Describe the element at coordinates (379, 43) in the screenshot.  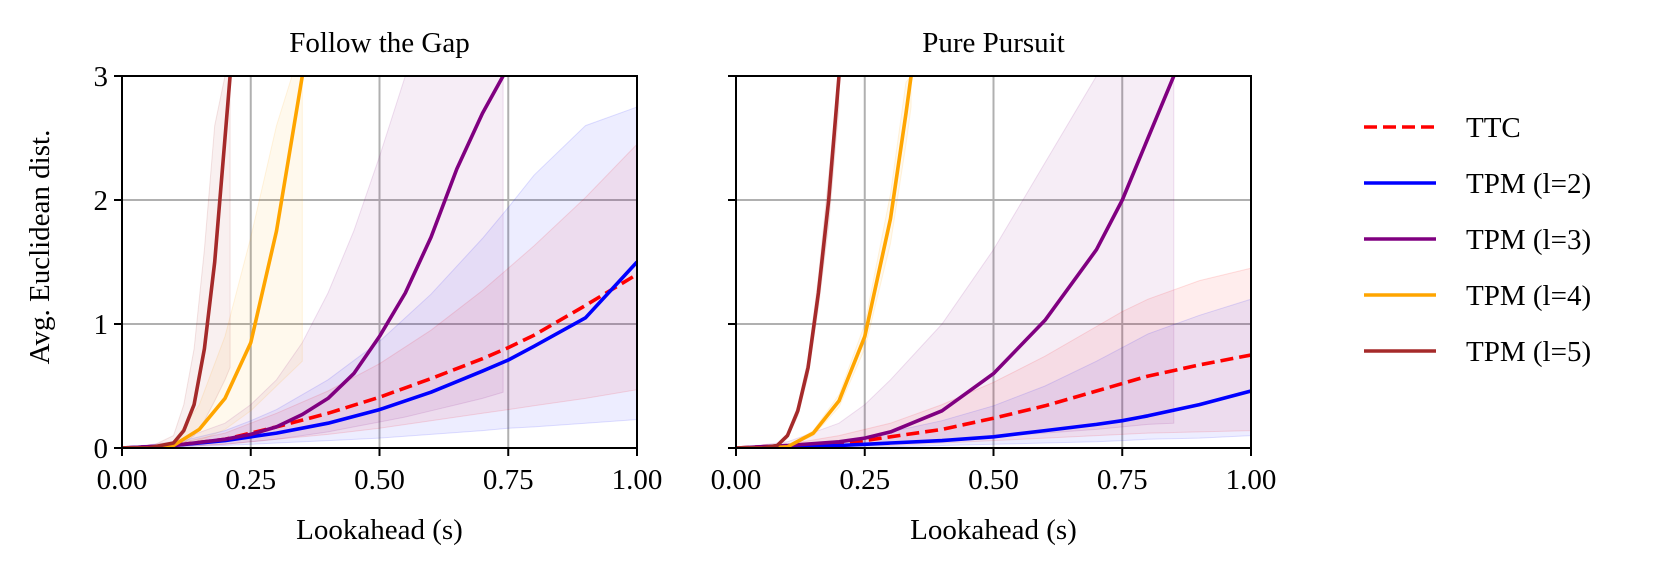
I see `panel-title: Follow the Gap` at that location.